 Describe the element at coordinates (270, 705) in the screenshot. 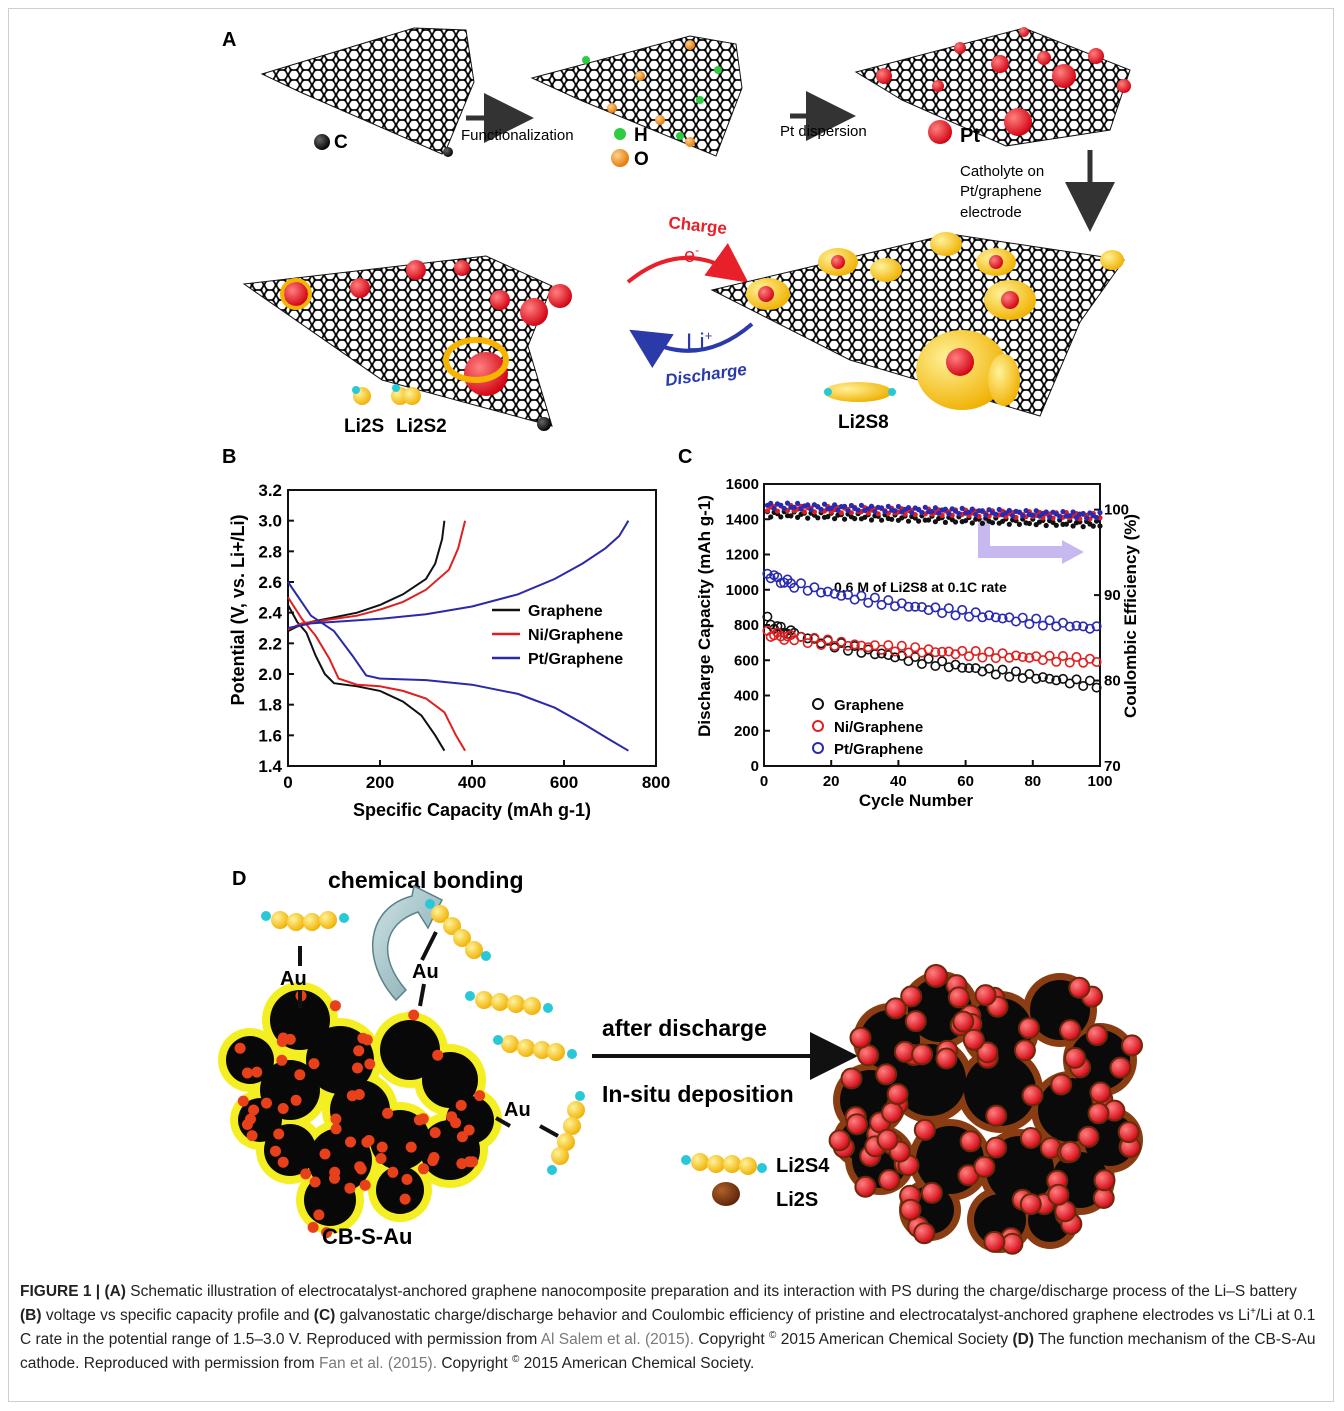

I see `chart-b-ytick-label: 1.8` at that location.